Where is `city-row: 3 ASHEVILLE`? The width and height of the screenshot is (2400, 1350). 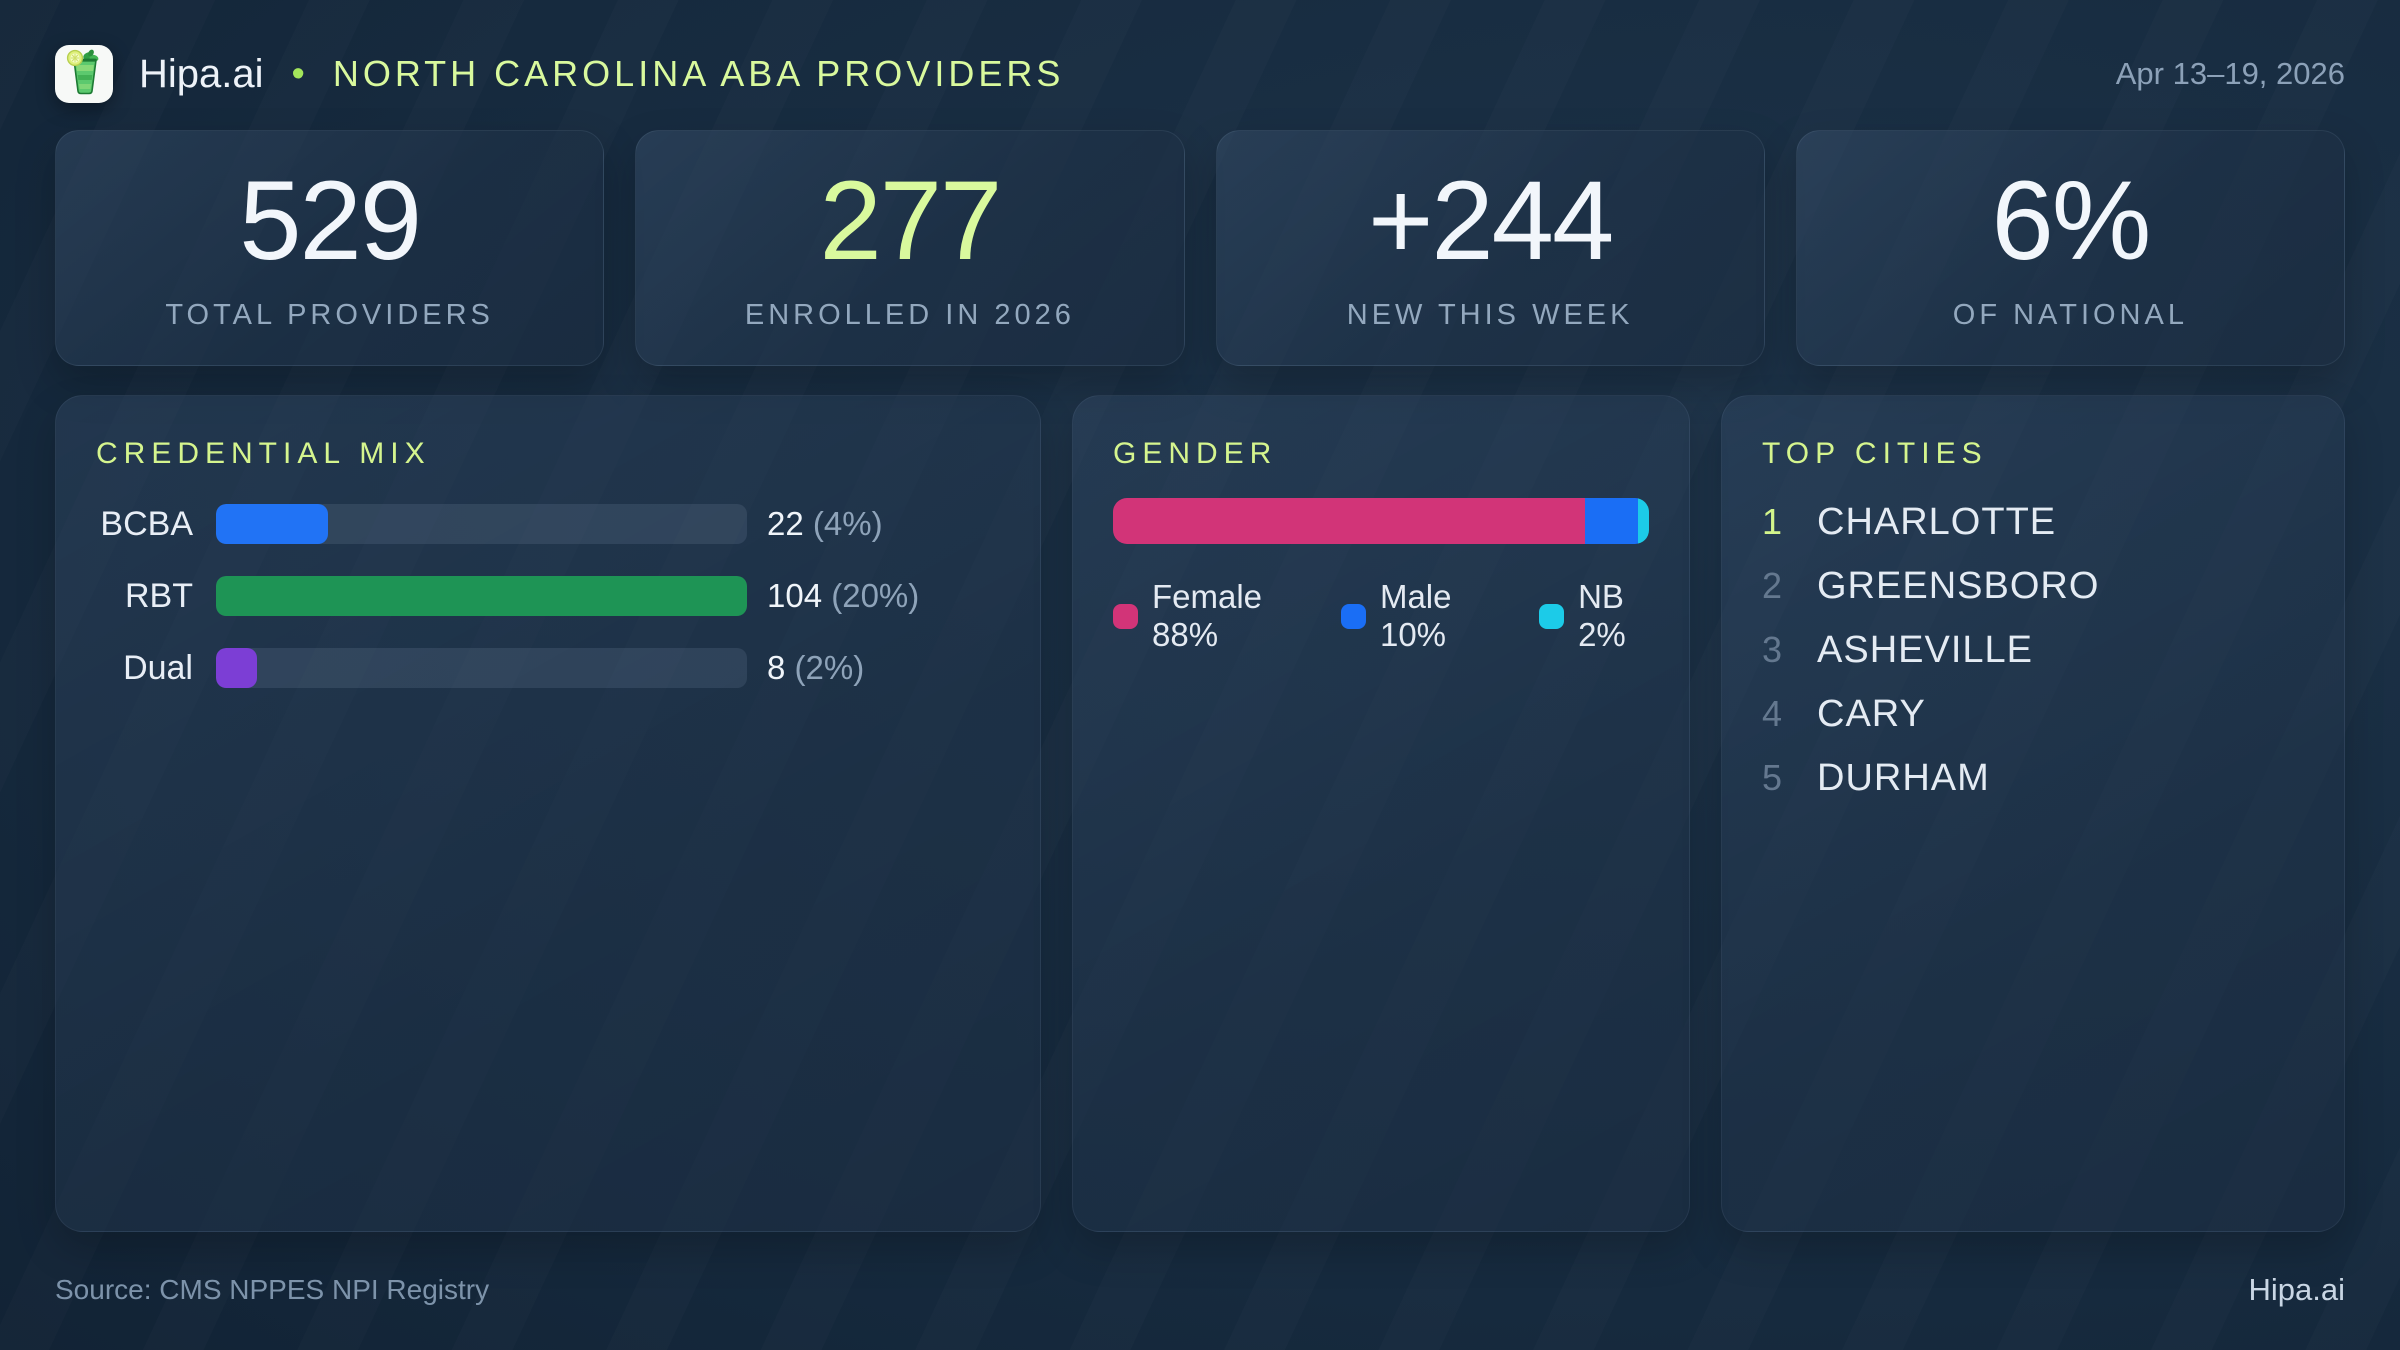
city-row: 3 ASHEVILLE is located at coordinates (2033, 650).